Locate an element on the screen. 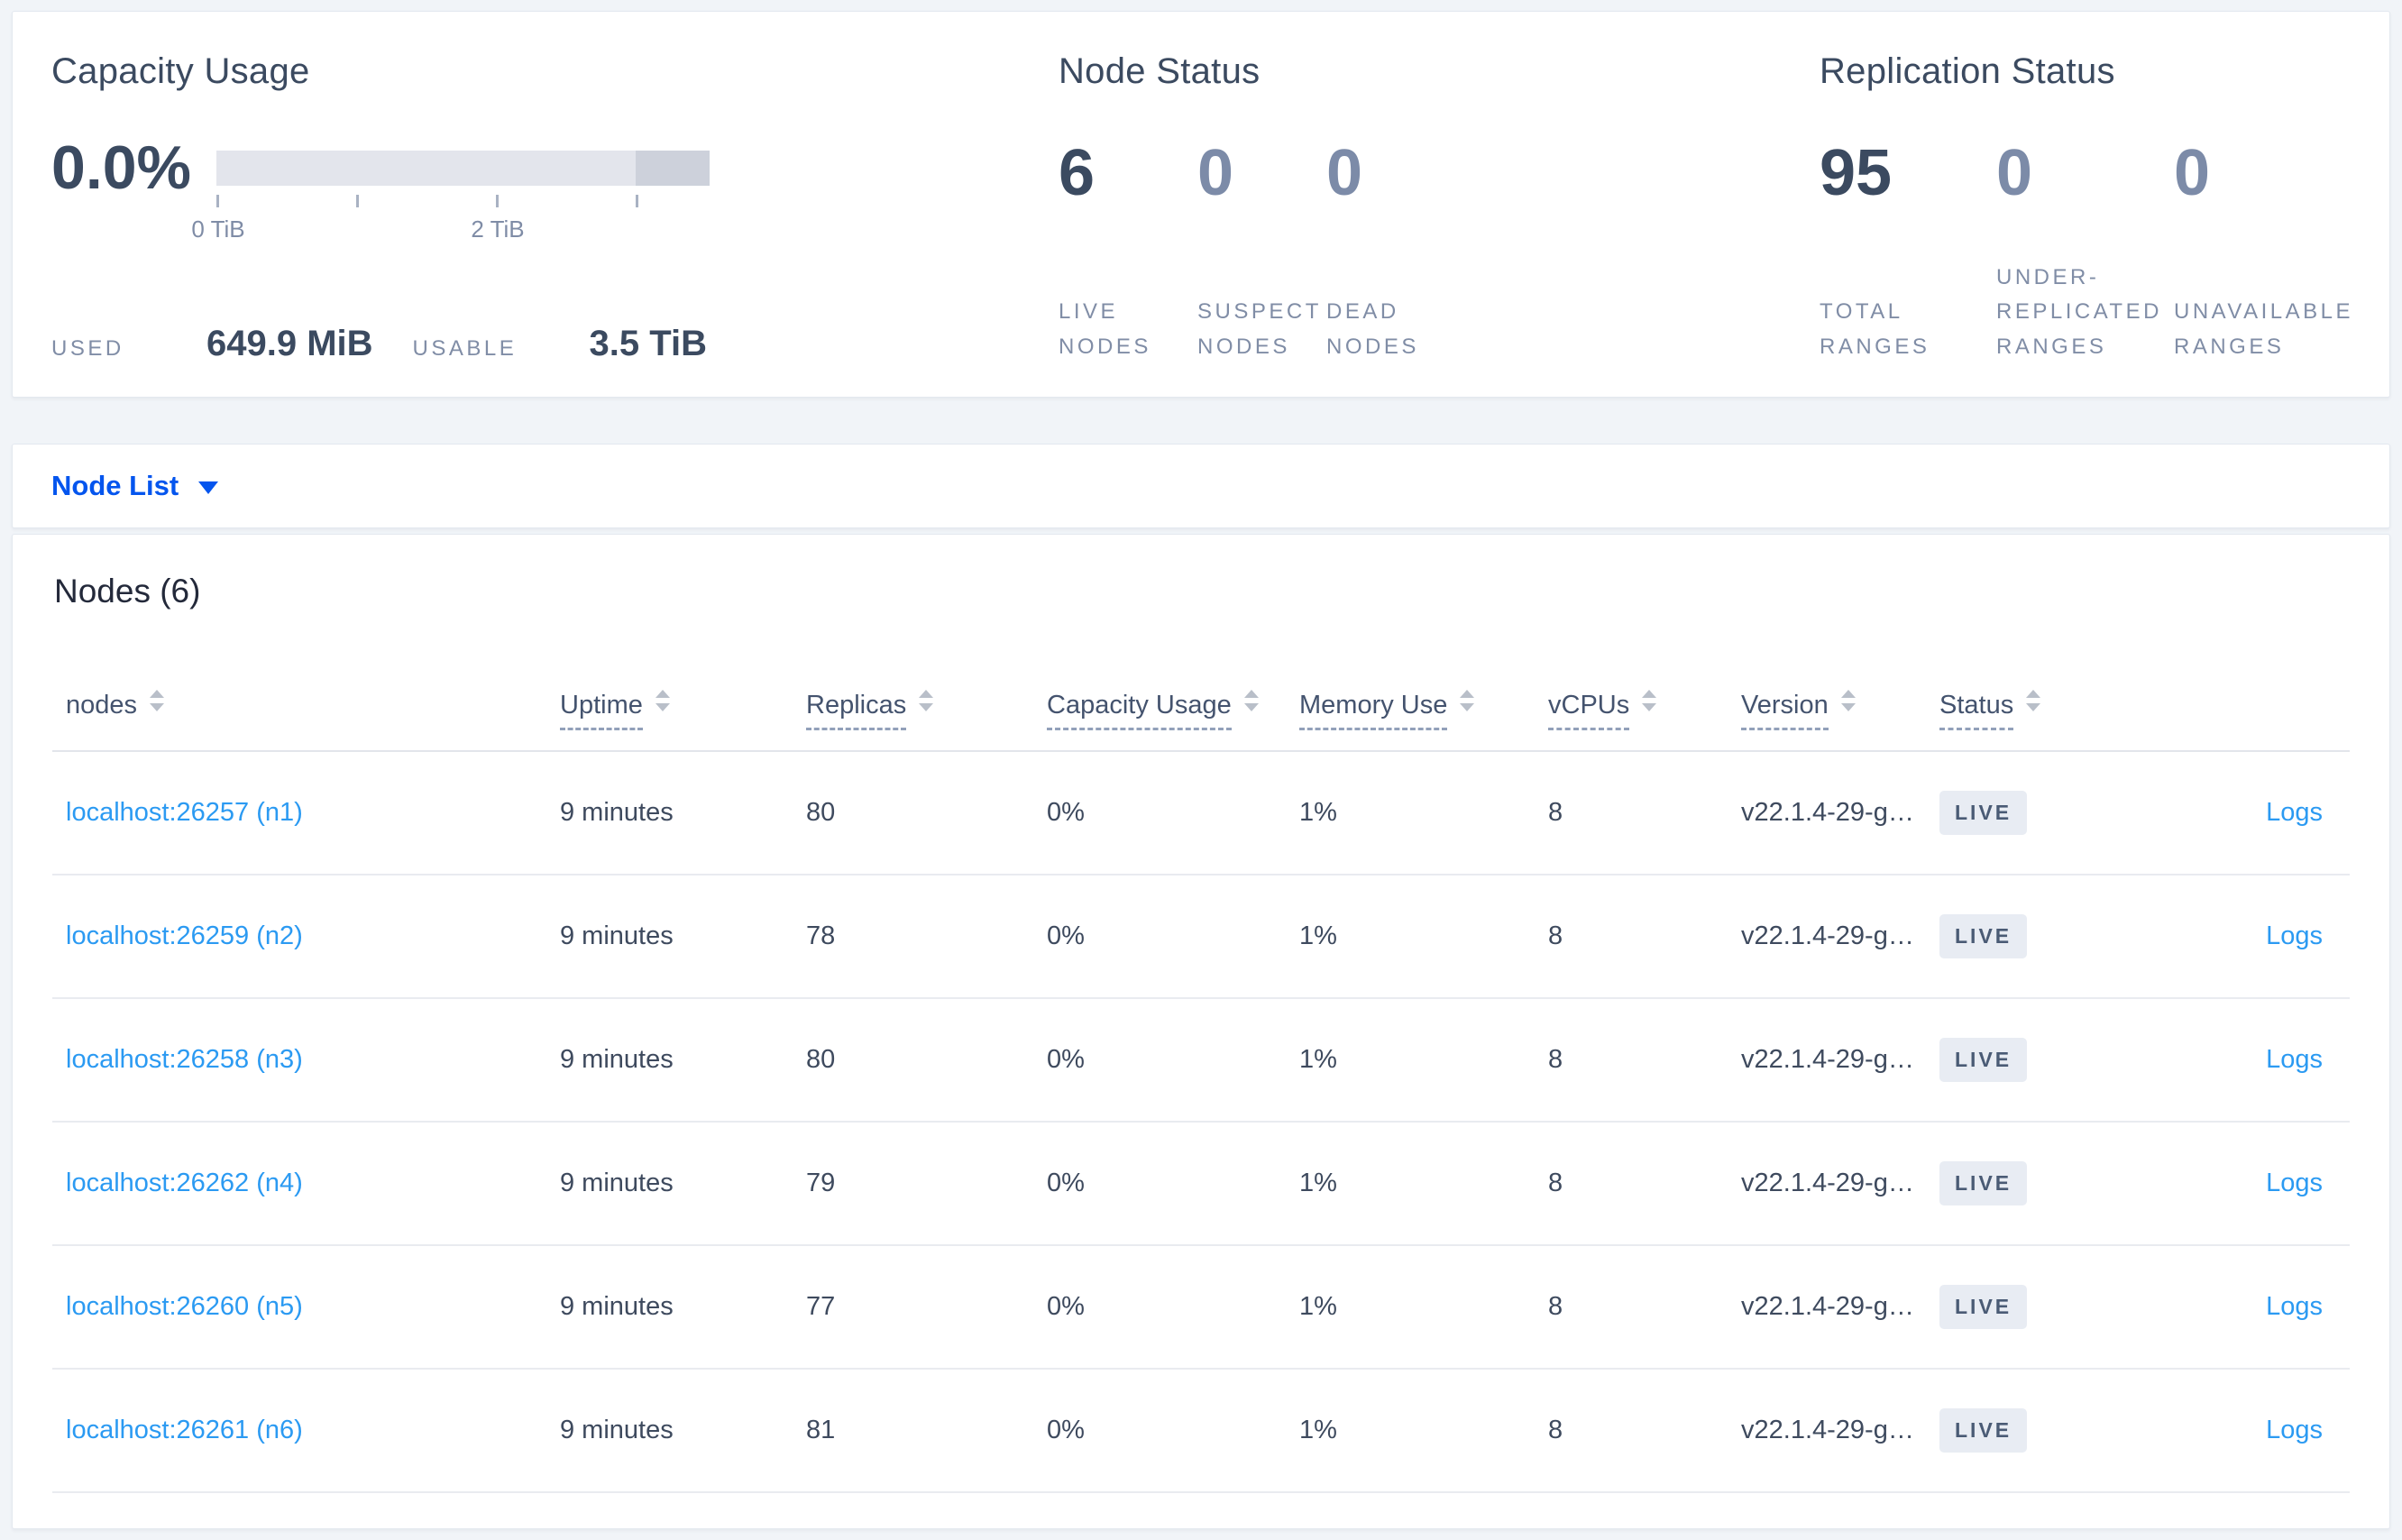 Image resolution: width=2402 pixels, height=1540 pixels. column-header-capacity-usage: Capacity Usage is located at coordinates (1173, 706).